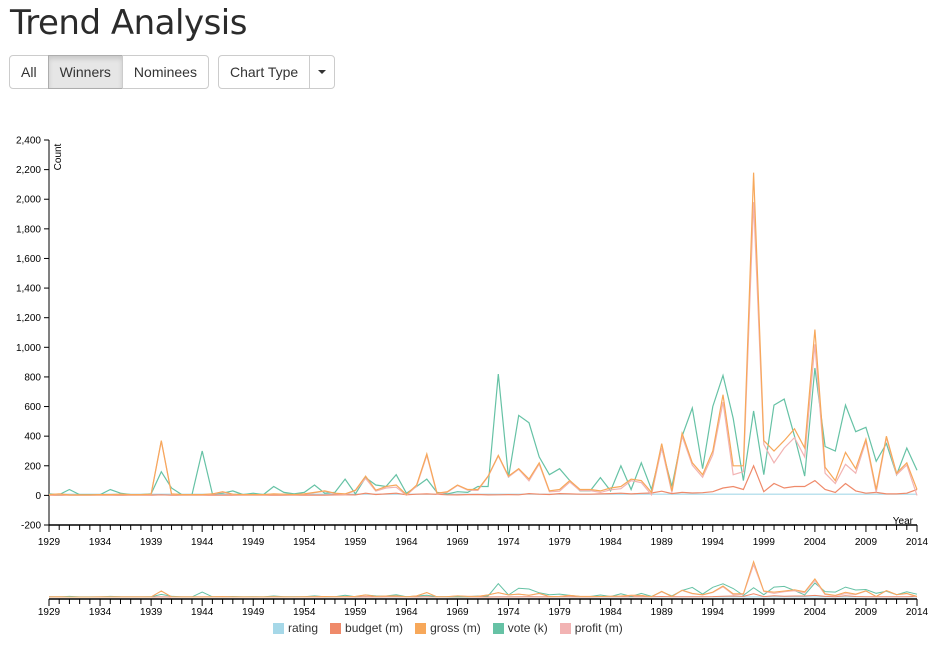 The height and width of the screenshot is (645, 931). Describe the element at coordinates (32, 466) in the screenshot. I see `y-tick-label: 200` at that location.